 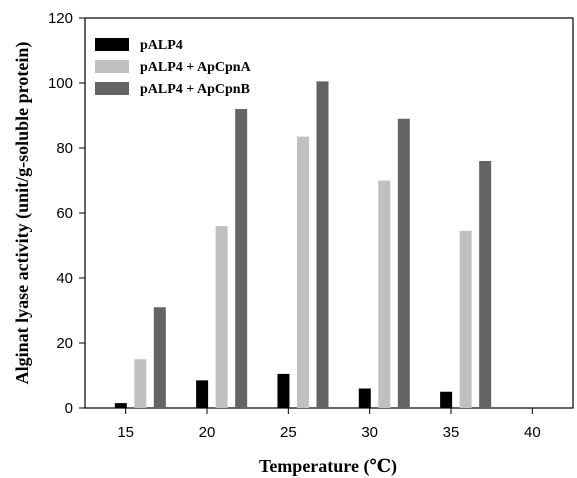 What do you see at coordinates (125, 432) in the screenshot?
I see `x-tick-label: 15` at bounding box center [125, 432].